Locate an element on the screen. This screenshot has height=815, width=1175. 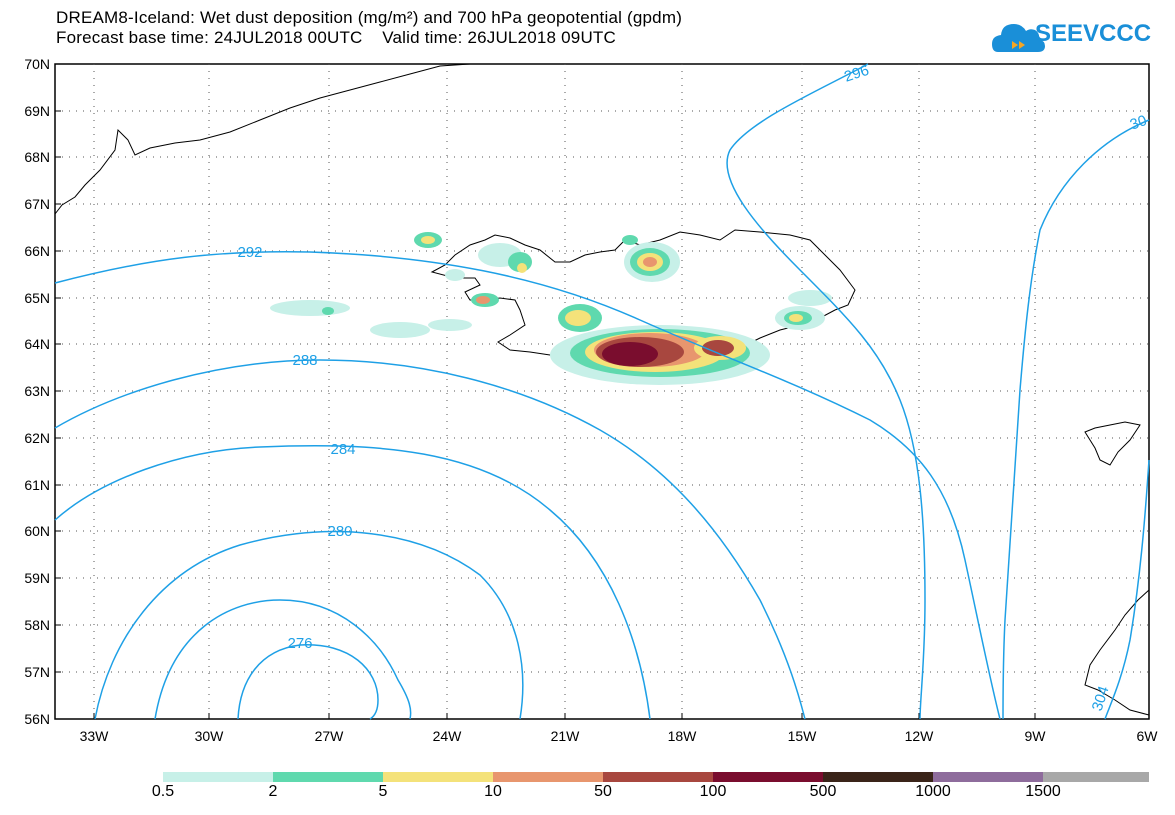
lon-label: 9W is located at coordinates (1036, 736).